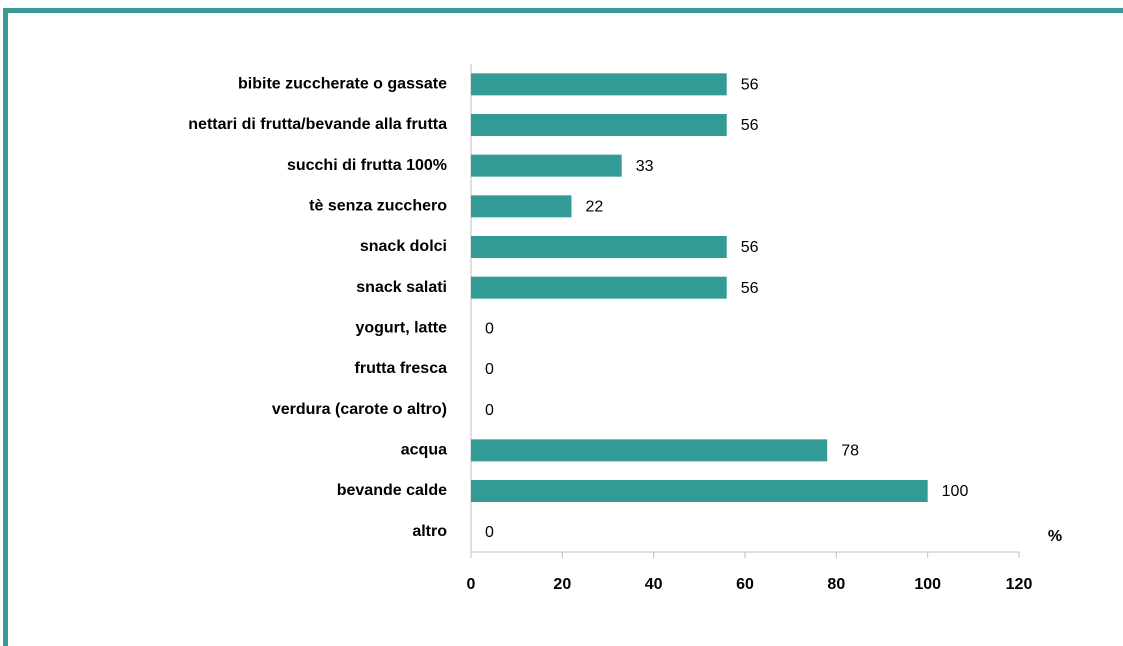 The height and width of the screenshot is (646, 1123). Describe the element at coordinates (401, 287) in the screenshot. I see `y-tick-label: snack salati` at that location.